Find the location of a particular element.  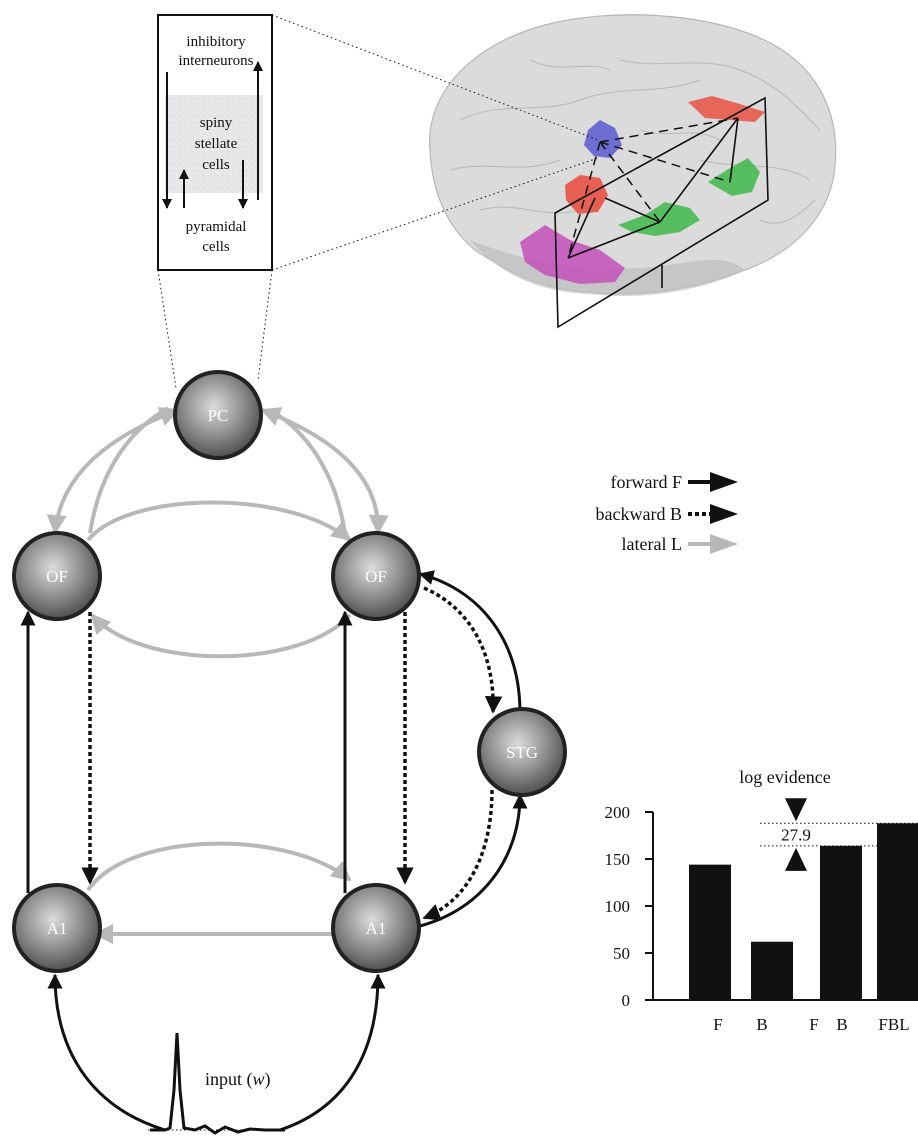

node-of-right-label: OF is located at coordinates (376, 576).